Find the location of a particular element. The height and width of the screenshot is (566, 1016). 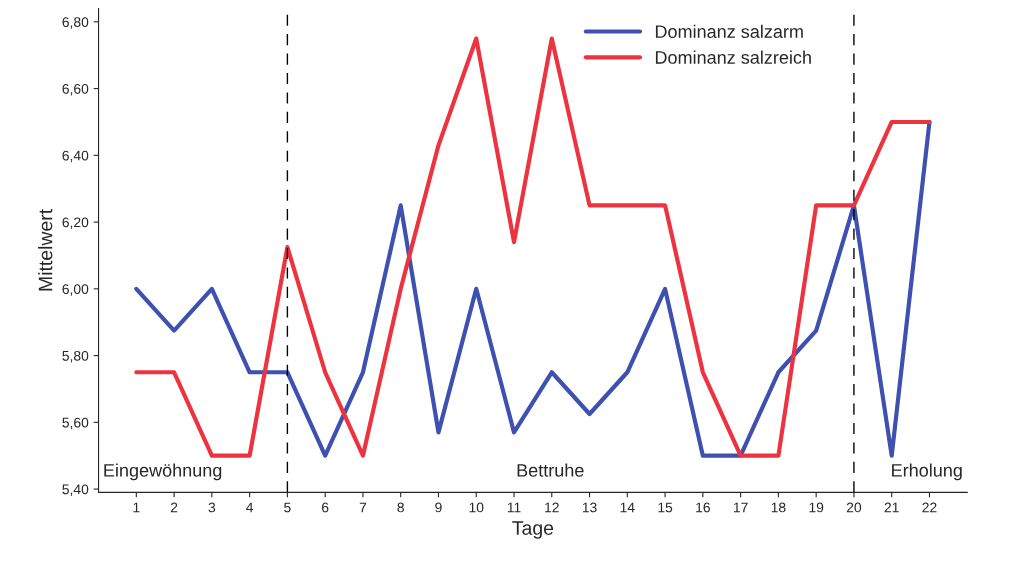

x-axis-title: Tage is located at coordinates (533, 530).